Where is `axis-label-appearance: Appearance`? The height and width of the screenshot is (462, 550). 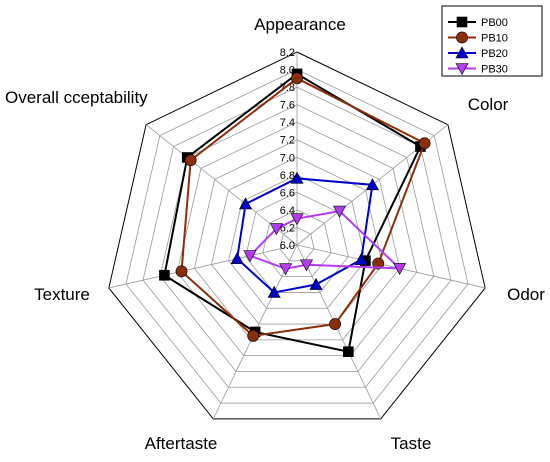 axis-label-appearance: Appearance is located at coordinates (300, 24).